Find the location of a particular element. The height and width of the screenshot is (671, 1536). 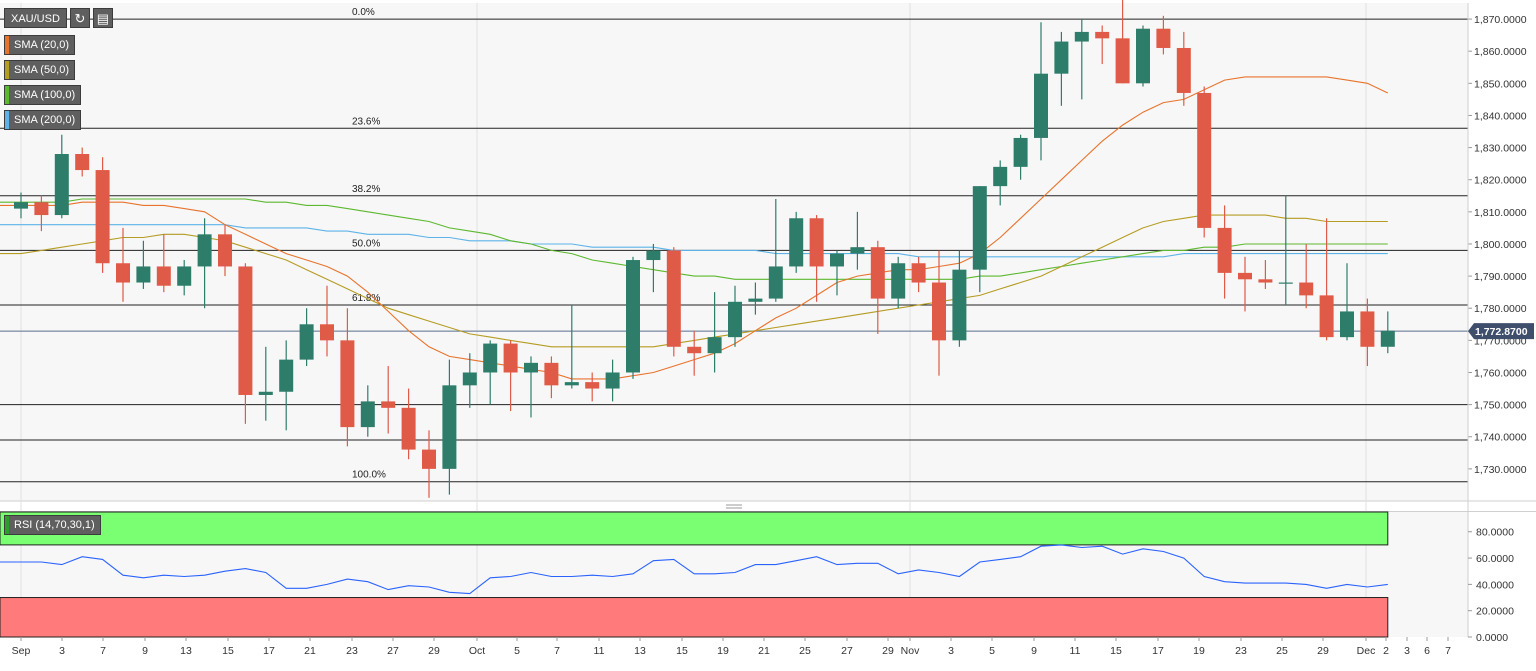

x-tick-label: 29 is located at coordinates (434, 651).